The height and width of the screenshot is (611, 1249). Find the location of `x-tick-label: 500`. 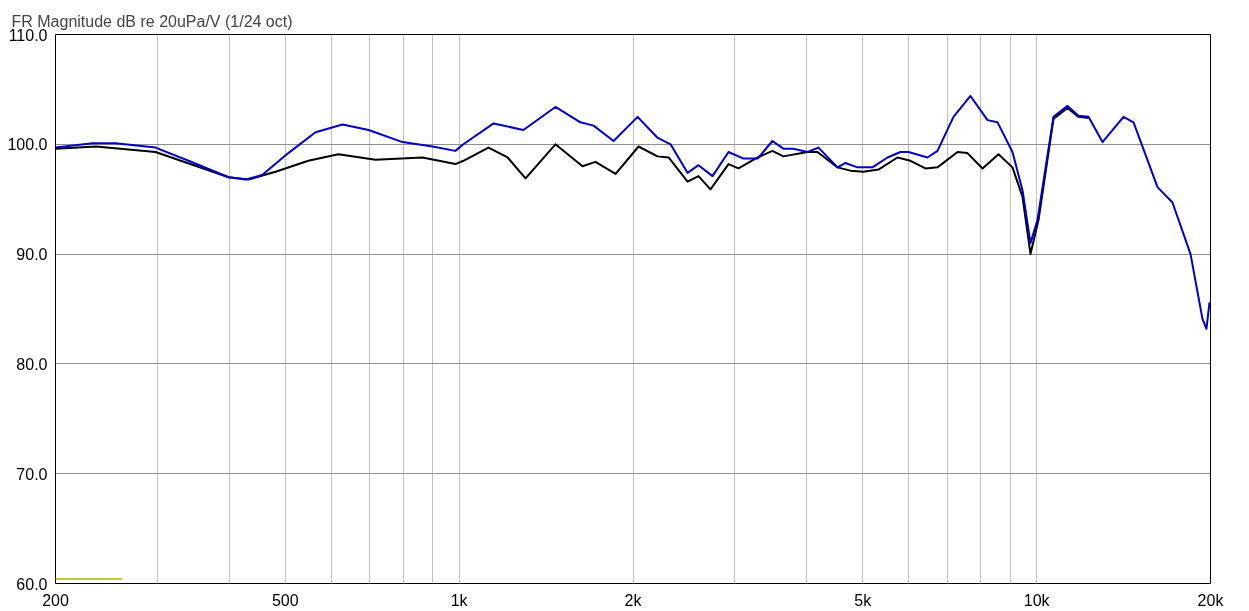

x-tick-label: 500 is located at coordinates (285, 600).